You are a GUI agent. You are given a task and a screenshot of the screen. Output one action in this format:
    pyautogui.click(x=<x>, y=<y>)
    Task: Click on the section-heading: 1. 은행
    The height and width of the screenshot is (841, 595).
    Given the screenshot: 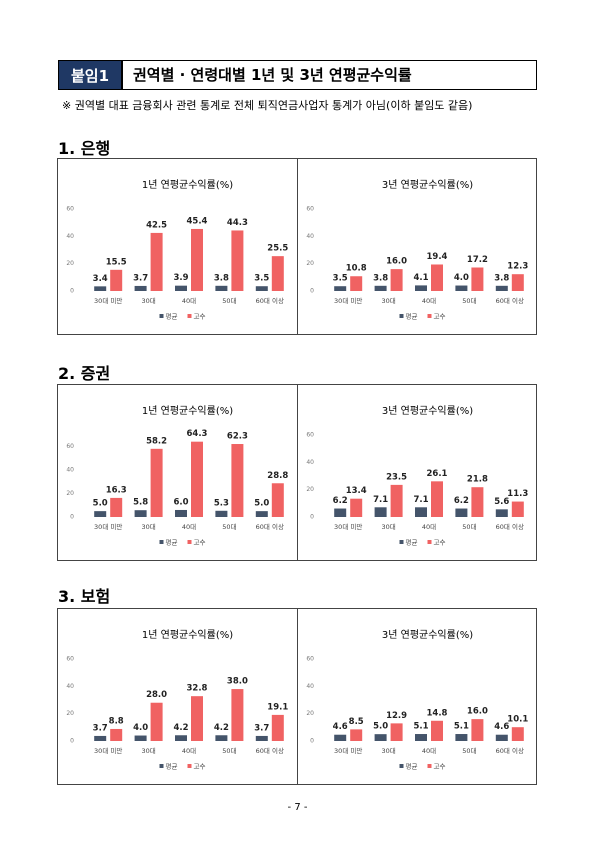 What is the action you would take?
    pyautogui.click(x=84, y=148)
    